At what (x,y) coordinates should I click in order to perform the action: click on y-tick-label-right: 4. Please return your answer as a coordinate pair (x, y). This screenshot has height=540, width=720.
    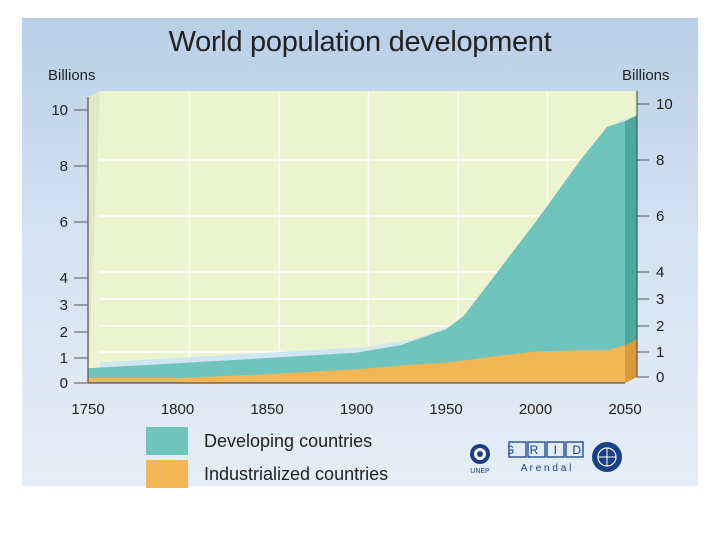
    Looking at the image, I should click on (660, 272).